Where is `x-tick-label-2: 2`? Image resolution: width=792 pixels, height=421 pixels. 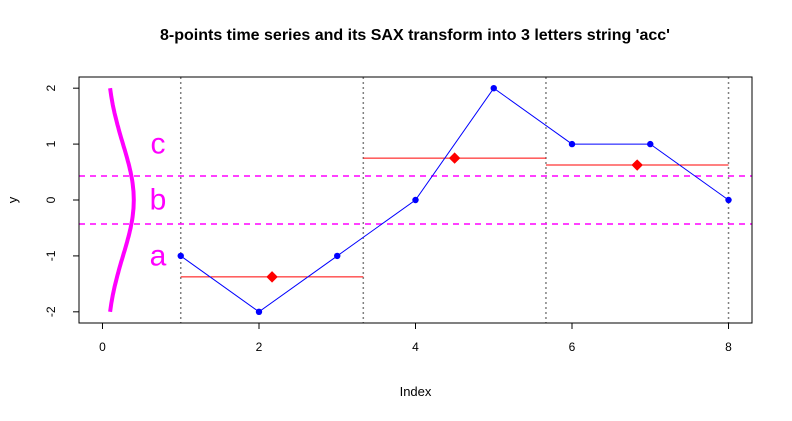
x-tick-label-2: 2 is located at coordinates (259, 347).